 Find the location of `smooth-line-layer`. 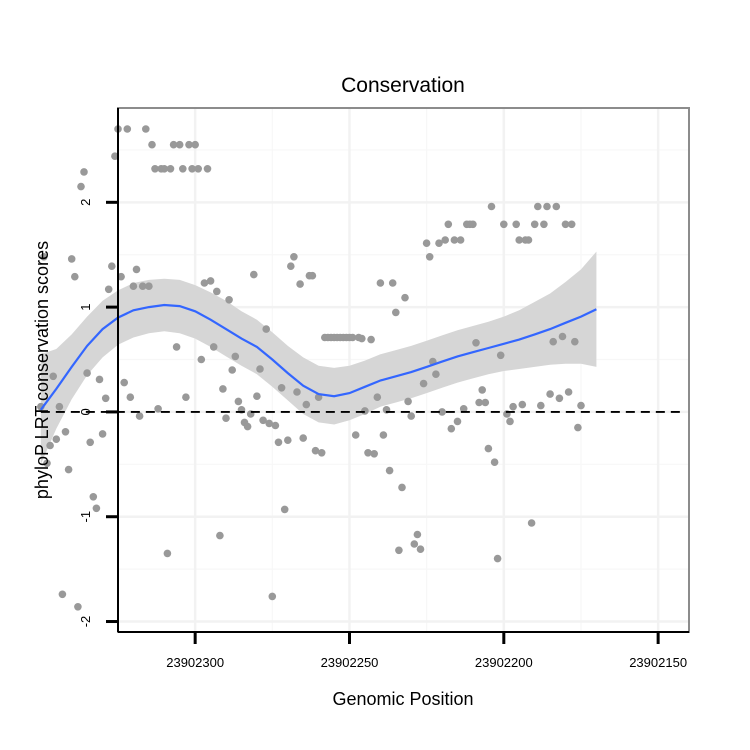

smooth-line-layer is located at coordinates (360, 358).